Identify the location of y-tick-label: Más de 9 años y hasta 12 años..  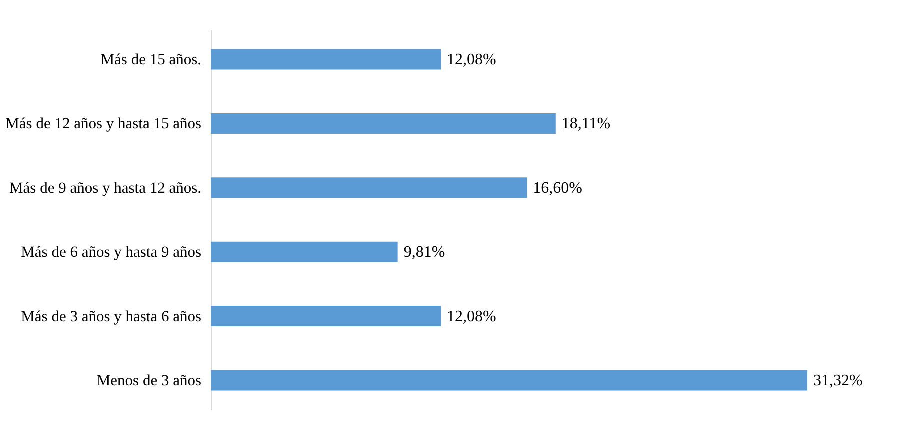
(106, 188).